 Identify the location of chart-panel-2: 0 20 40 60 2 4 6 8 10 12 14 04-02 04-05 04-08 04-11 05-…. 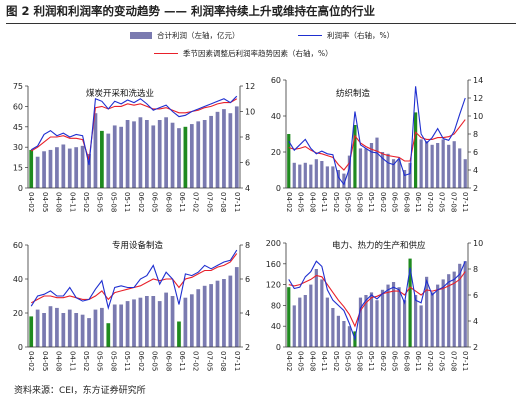
(377, 144).